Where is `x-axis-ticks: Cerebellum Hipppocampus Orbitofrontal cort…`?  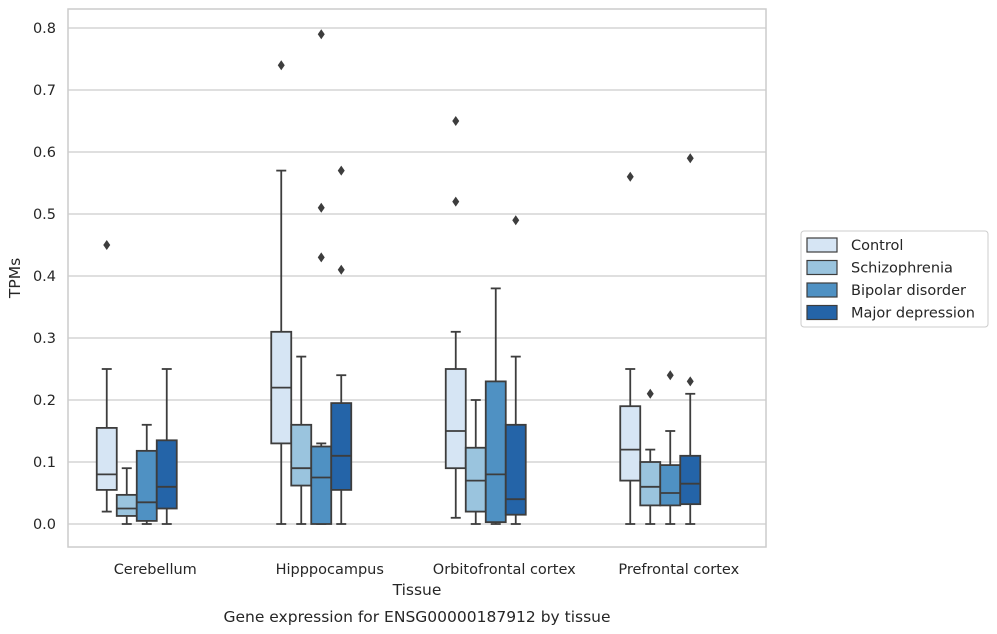 x-axis-ticks: Cerebellum Hipppocampus Orbitofrontal cort… is located at coordinates (427, 570).